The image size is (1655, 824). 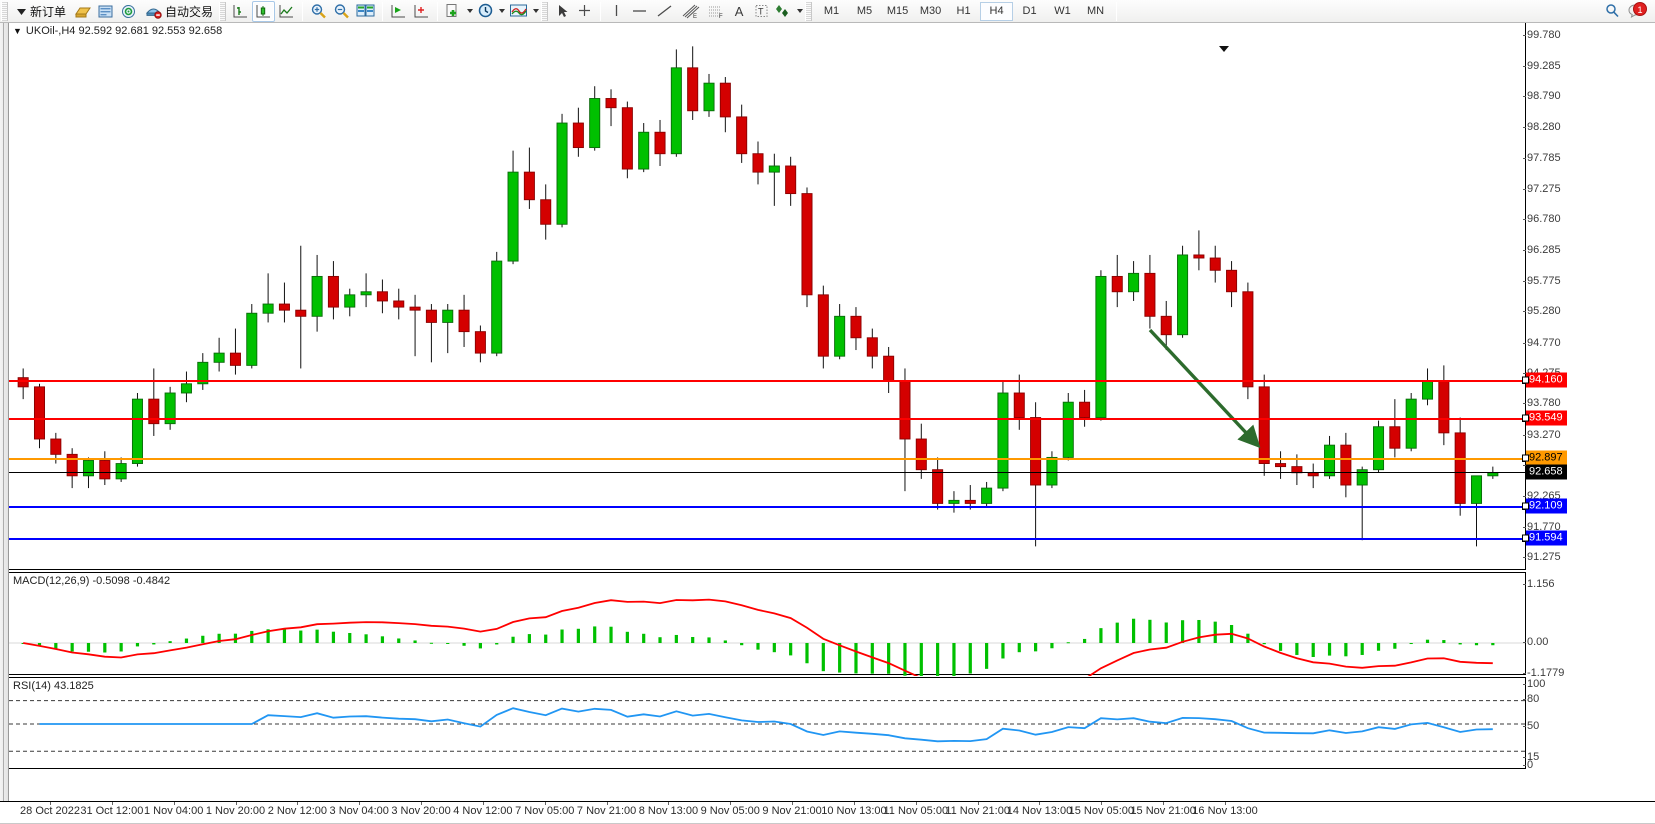 I want to click on new-order-button: 新订单, so click(x=41, y=11).